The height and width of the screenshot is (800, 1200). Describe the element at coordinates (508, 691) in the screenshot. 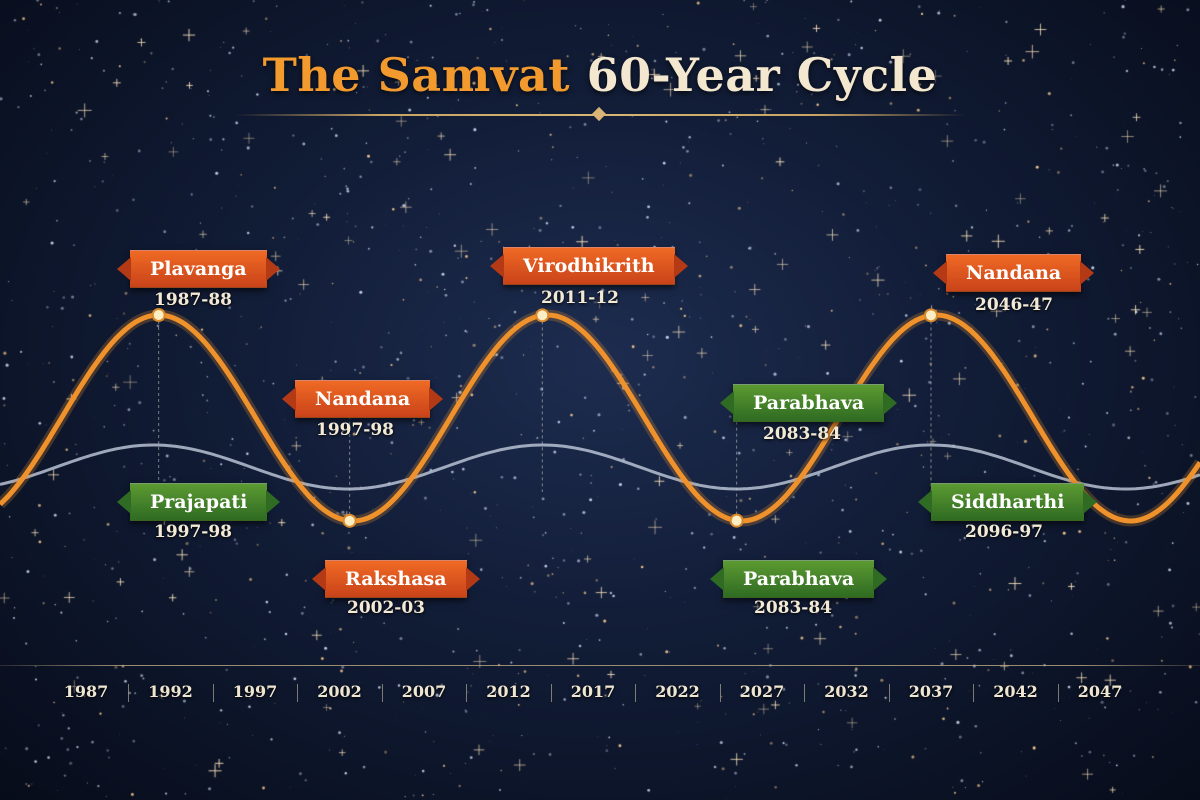

I see `tick-label-2012: 2012` at that location.